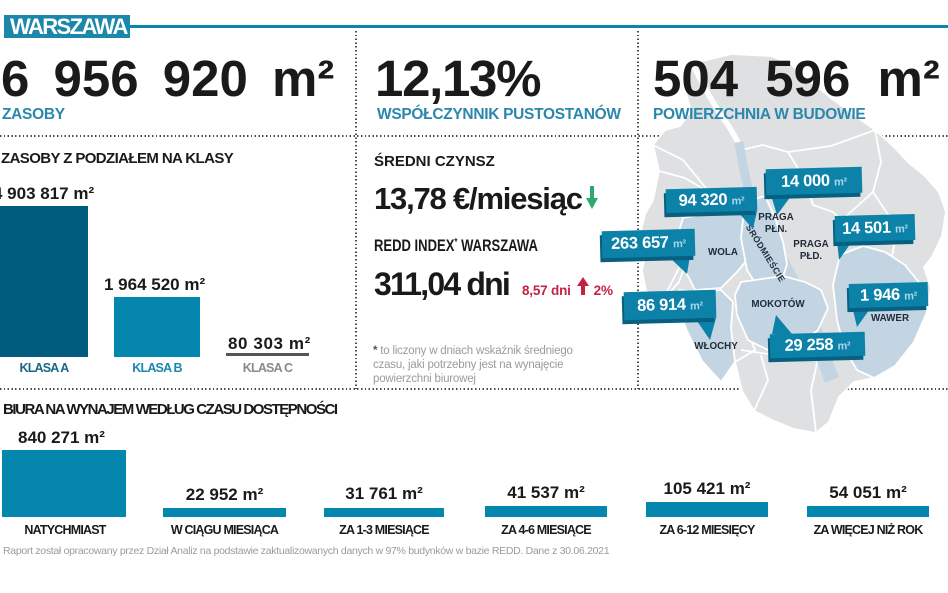 The image size is (948, 593). I want to click on svg-text: WAWER, so click(890, 318).